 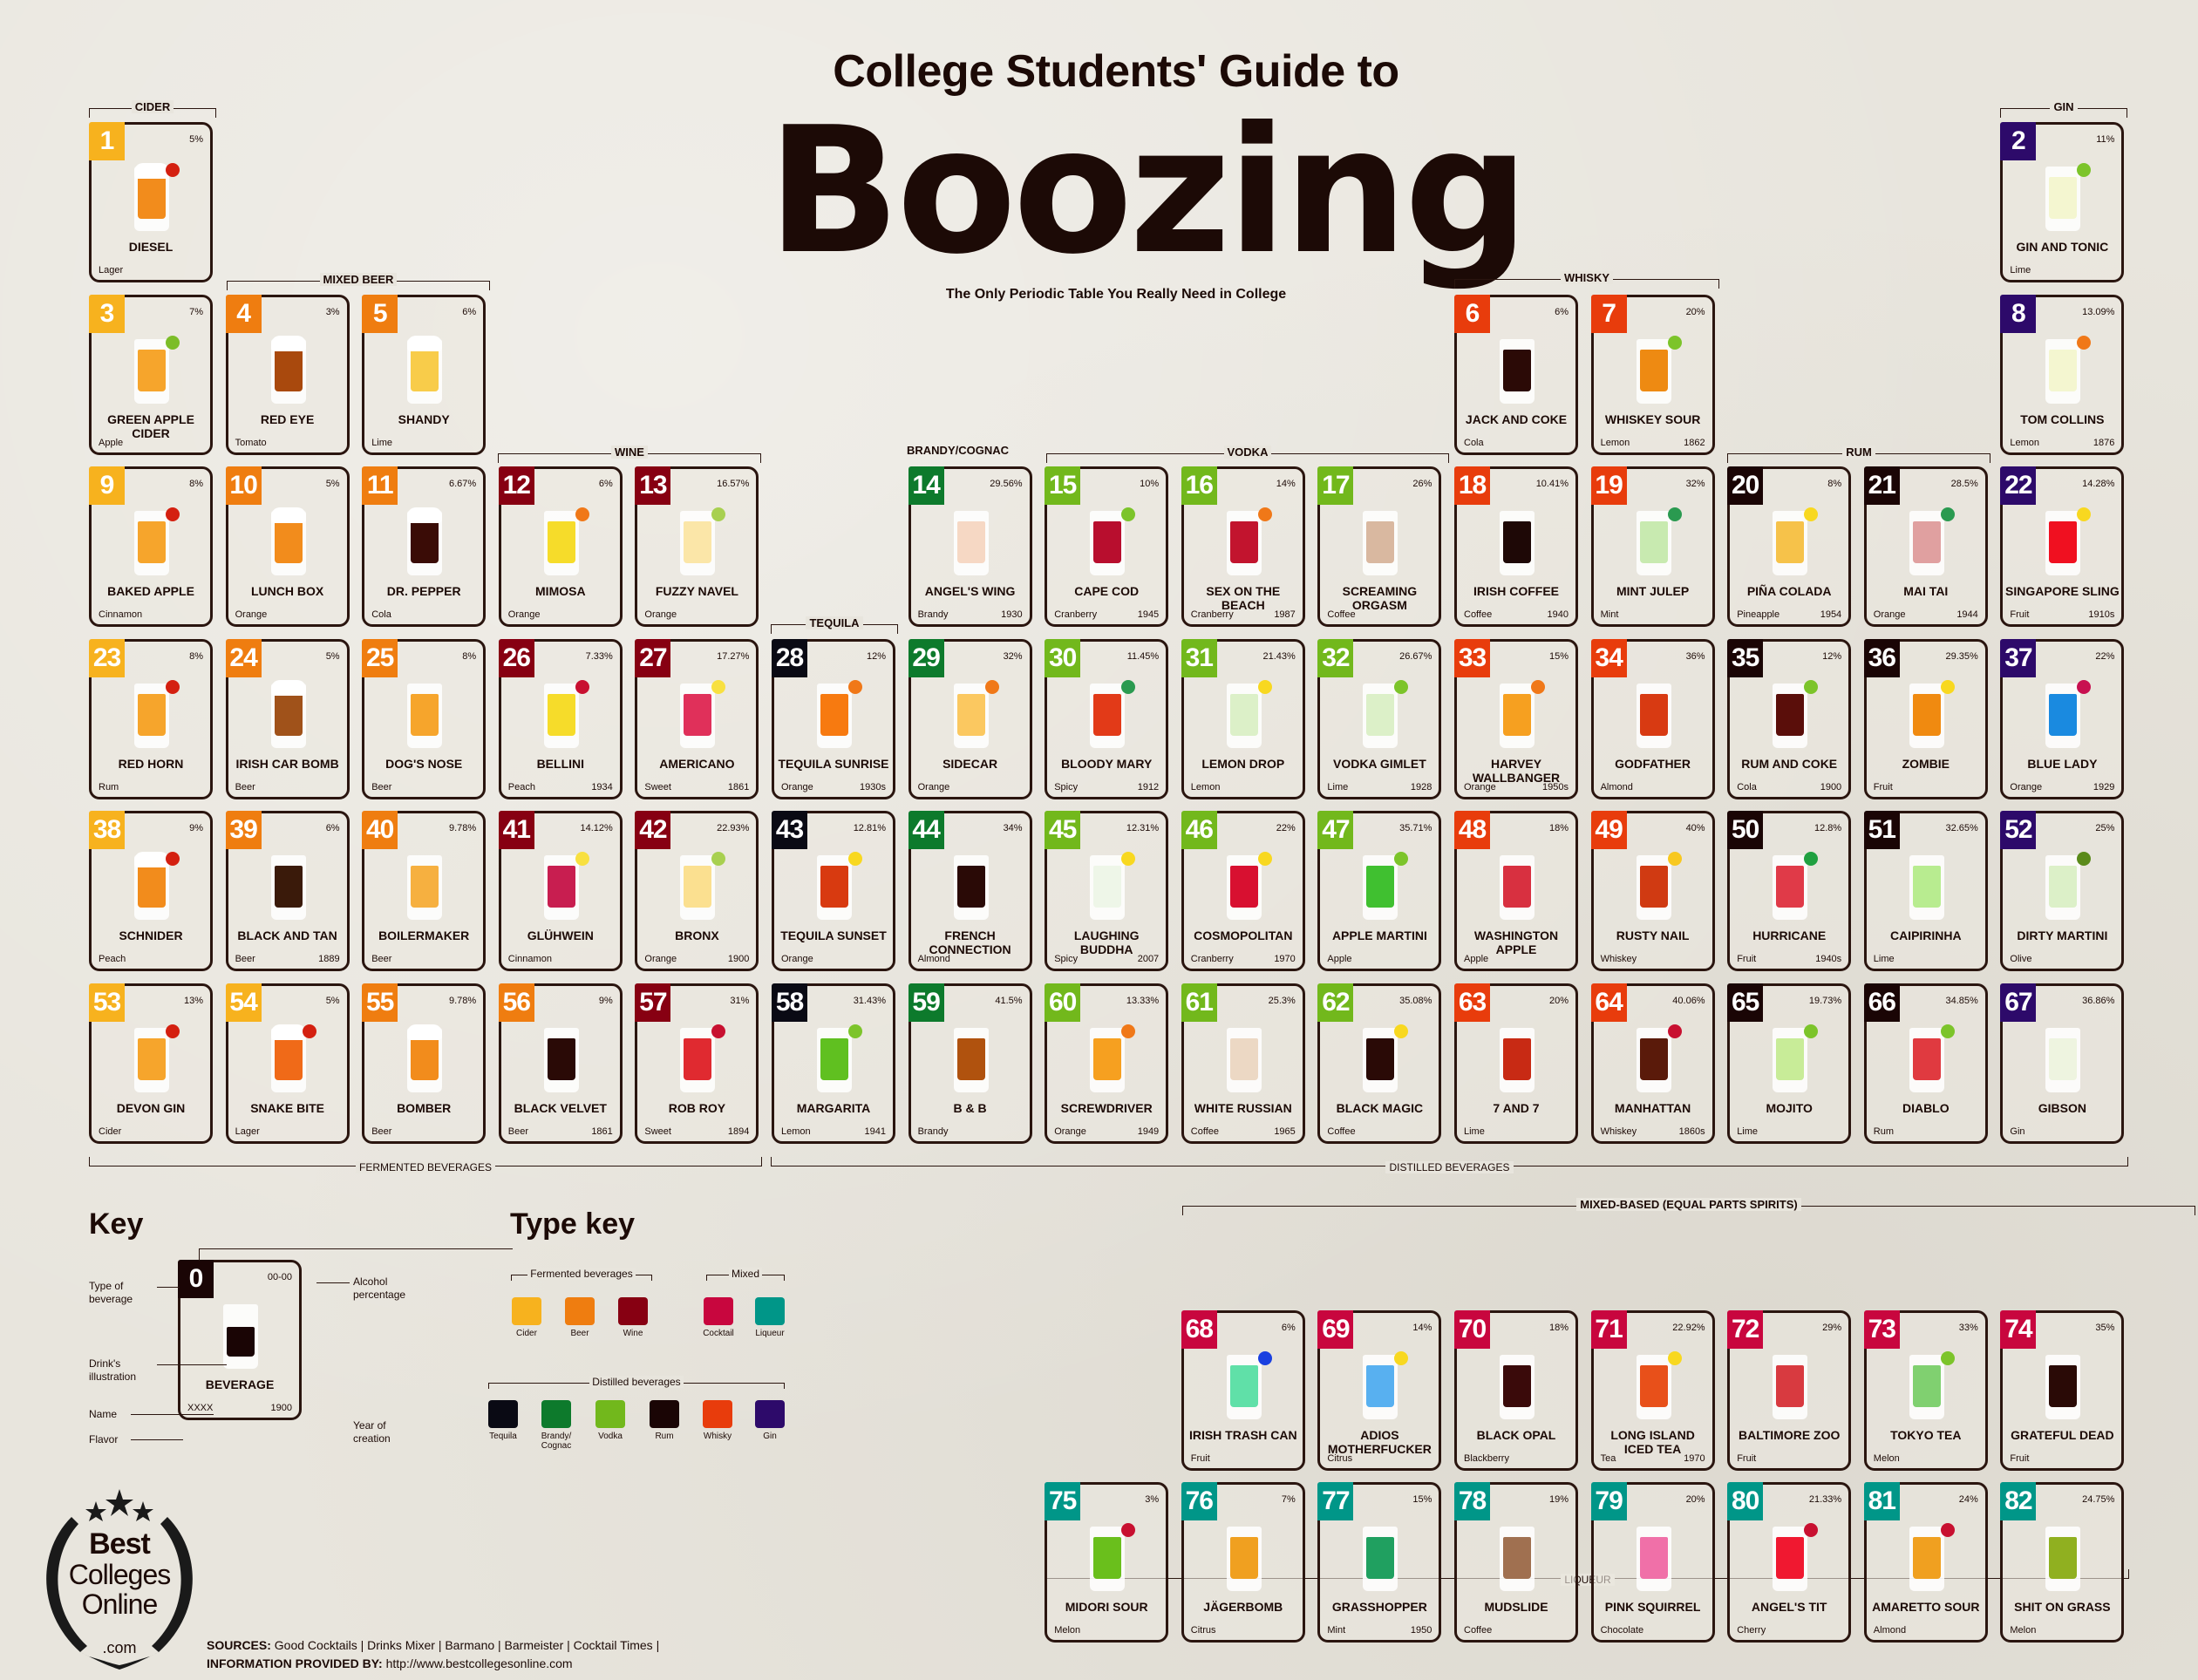 What do you see at coordinates (1486, 1458) in the screenshot?
I see `drink-flavor: Blackberry` at bounding box center [1486, 1458].